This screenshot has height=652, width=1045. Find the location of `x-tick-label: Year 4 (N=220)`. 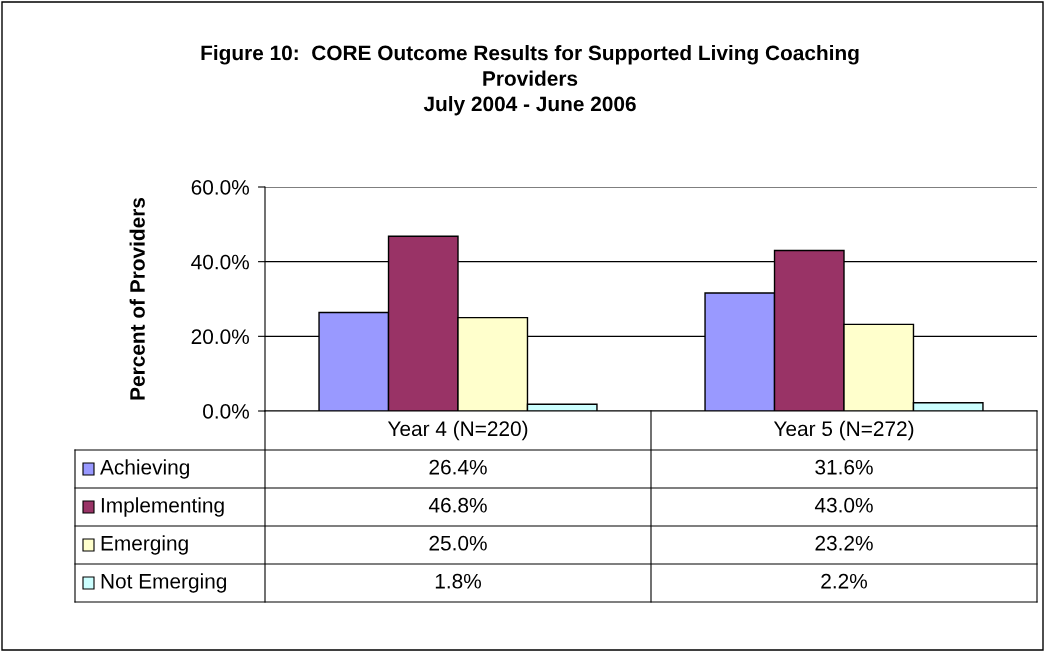

x-tick-label: Year 4 (N=220) is located at coordinates (457, 430).